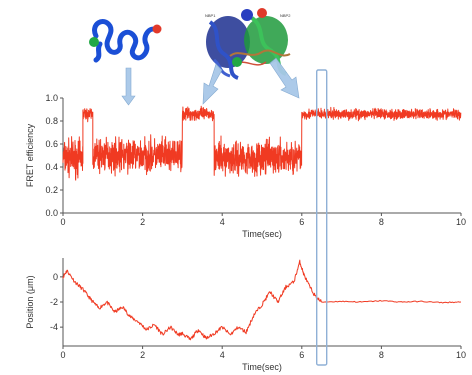 The image size is (472, 375). What do you see at coordinates (248, 44) in the screenshot?
I see `folded-protein-illustration: NBP1 NBP2` at bounding box center [248, 44].